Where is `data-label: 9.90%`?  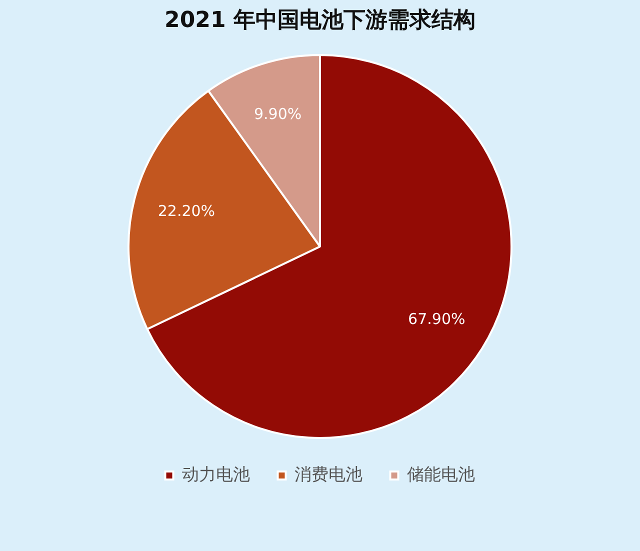
data-label: 9.90% is located at coordinates (278, 114).